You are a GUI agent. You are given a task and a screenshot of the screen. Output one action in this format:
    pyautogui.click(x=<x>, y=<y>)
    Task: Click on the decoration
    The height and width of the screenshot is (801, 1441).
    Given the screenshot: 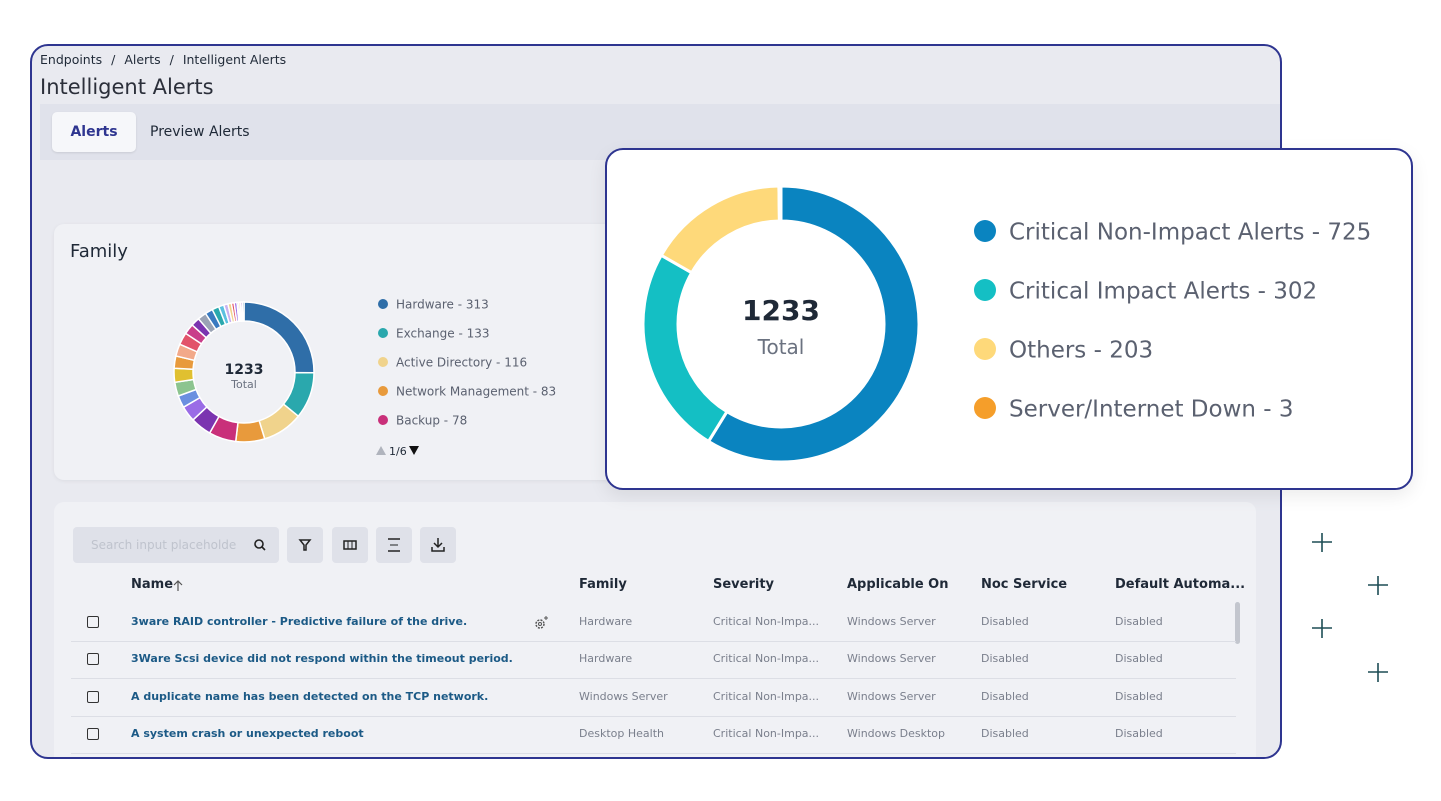 What is the action you would take?
    pyautogui.click(x=1350, y=607)
    